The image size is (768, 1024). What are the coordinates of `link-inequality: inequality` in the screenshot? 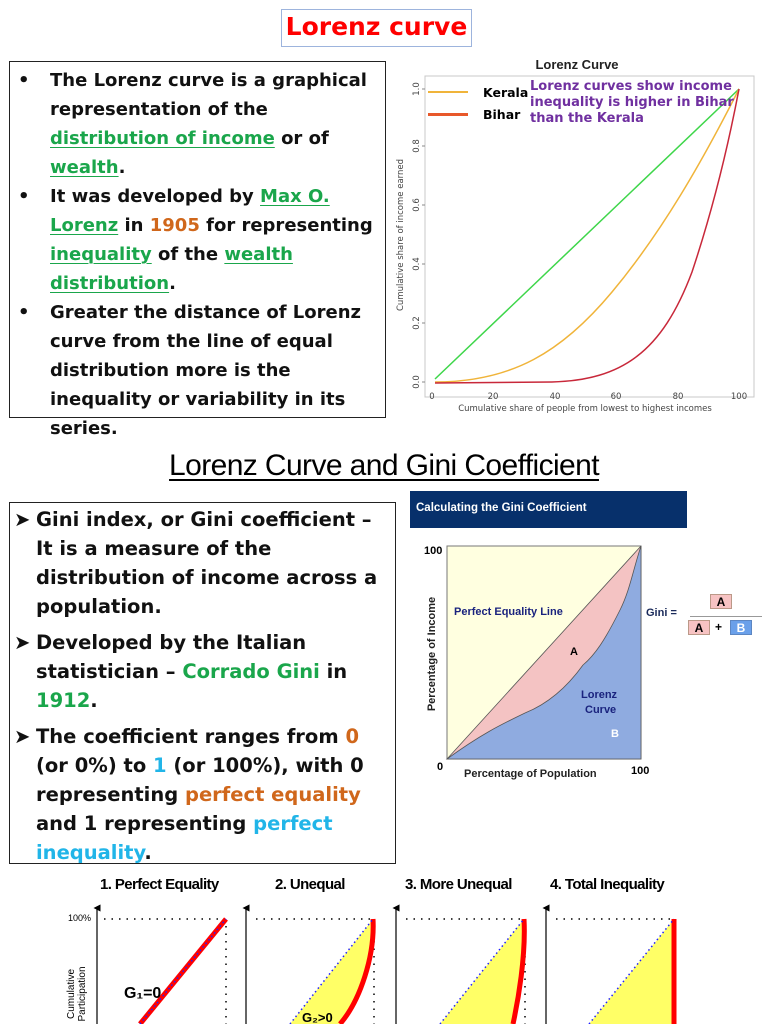 It's located at (101, 254).